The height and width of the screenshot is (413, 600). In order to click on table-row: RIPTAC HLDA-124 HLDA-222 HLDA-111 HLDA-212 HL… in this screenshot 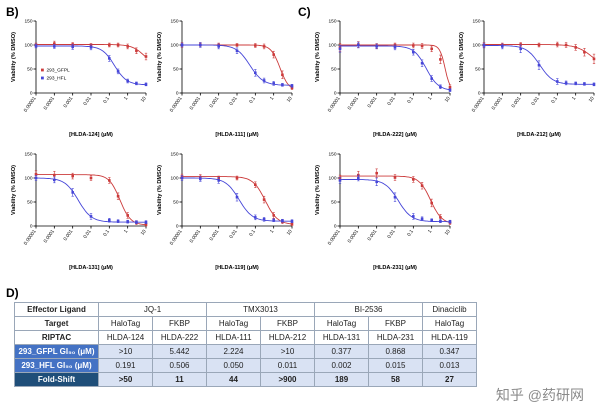, I will do `click(245, 337)`.